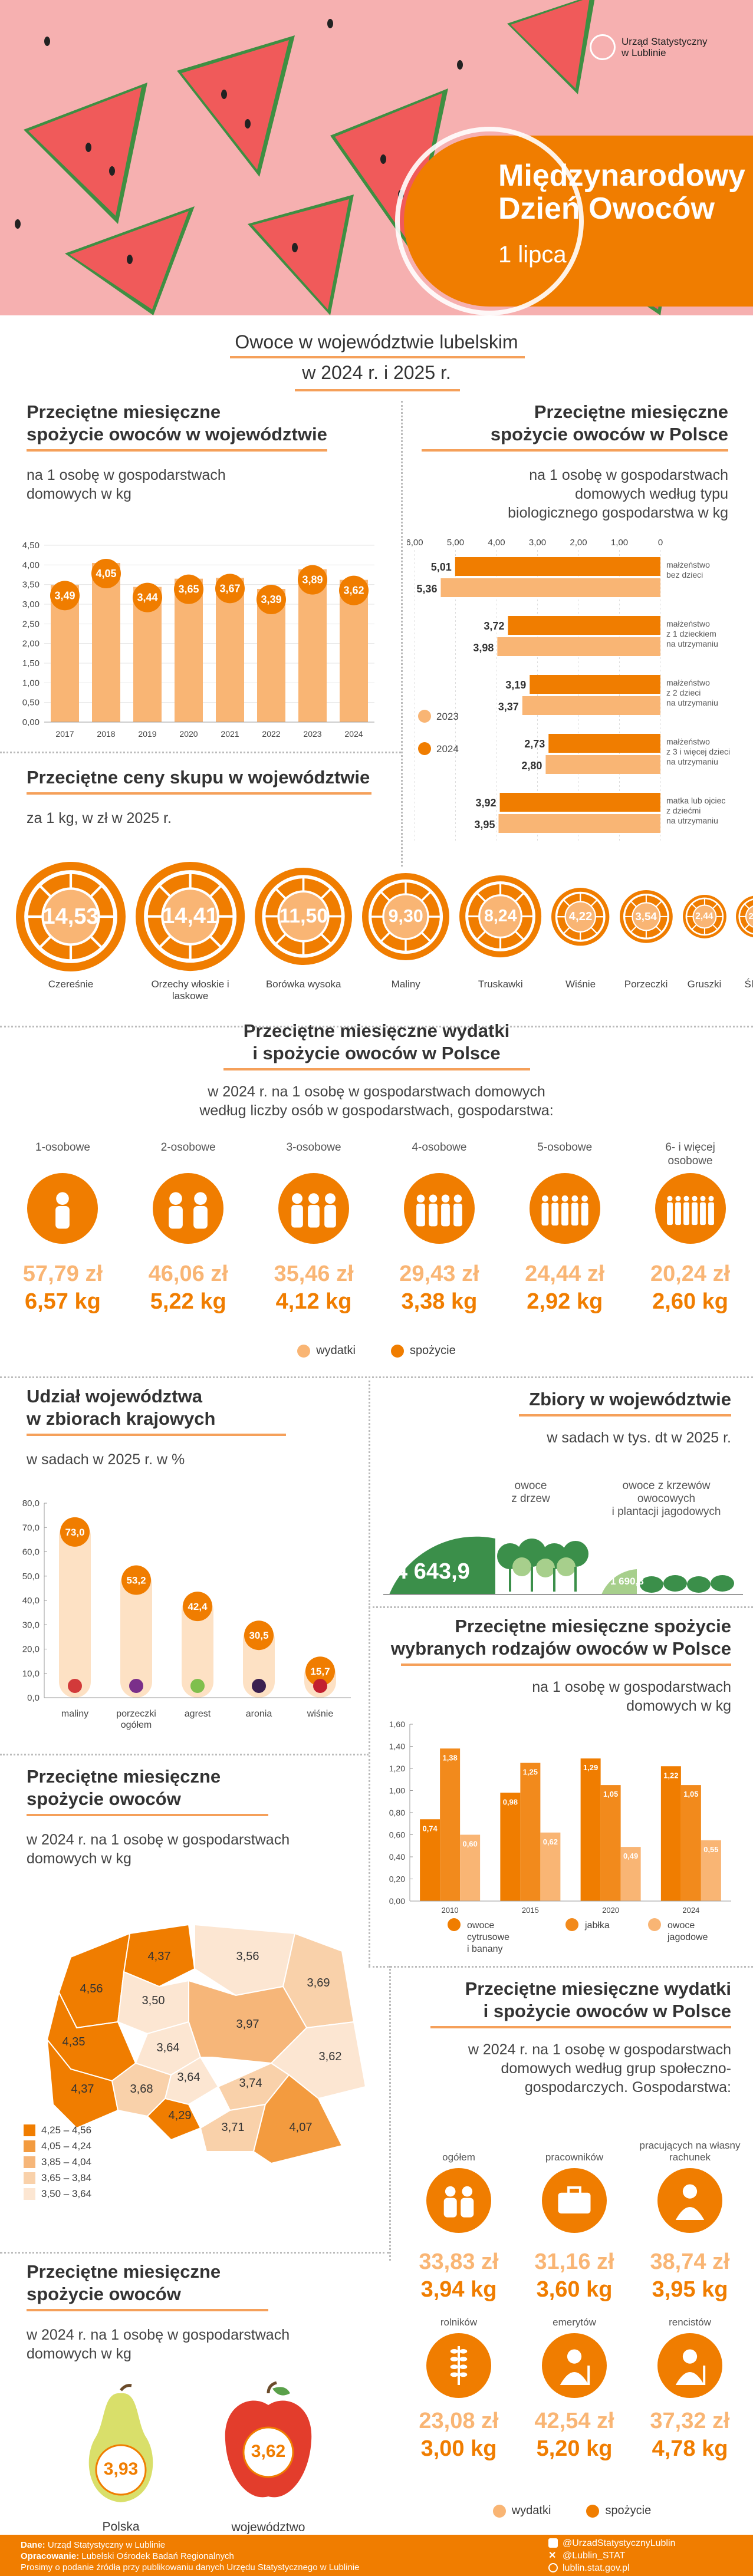 The height and width of the screenshot is (2576, 753). Describe the element at coordinates (500, 916) in the screenshot. I see `price-circle: 8,24` at that location.